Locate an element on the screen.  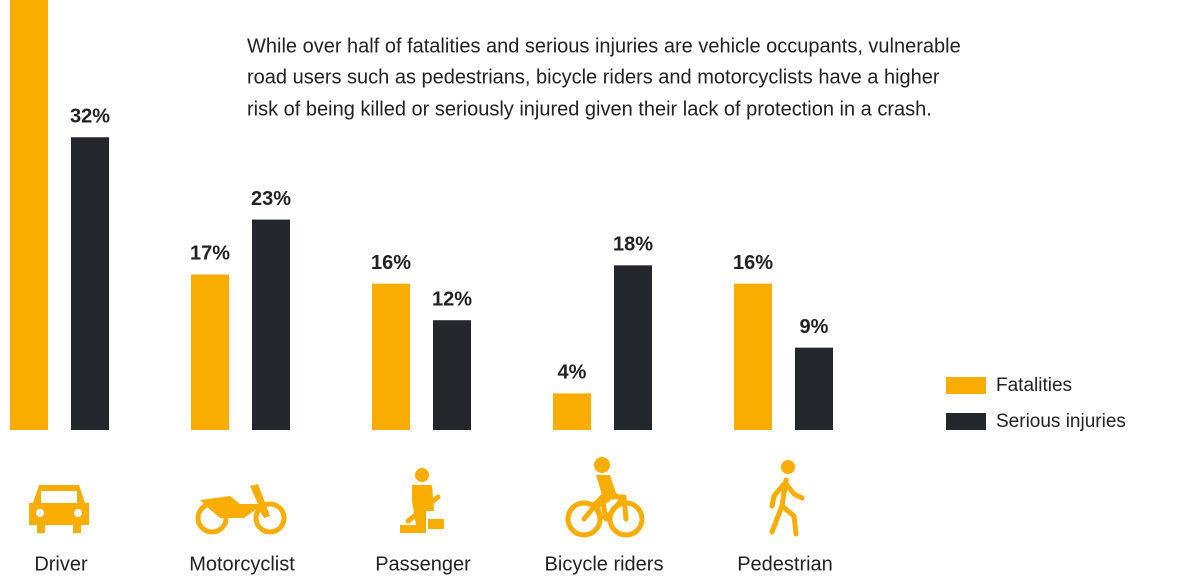
value-label: 17% is located at coordinates (210, 254).